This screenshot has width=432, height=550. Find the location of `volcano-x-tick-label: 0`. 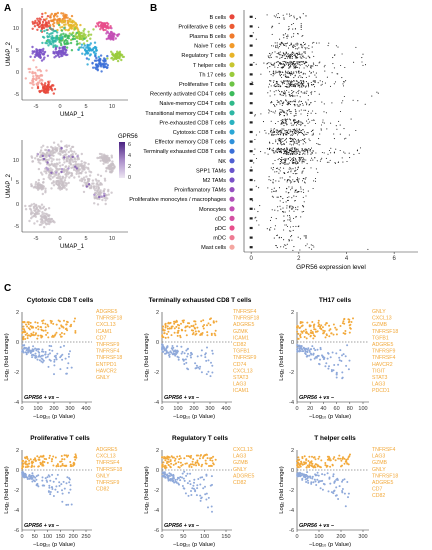

volcano-x-tick-label: 0 is located at coordinates (21, 537).